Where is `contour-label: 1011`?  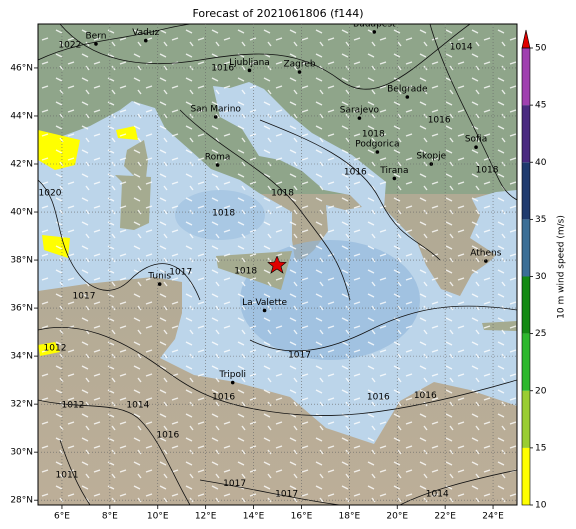
contour-label: 1011 is located at coordinates (67, 476).